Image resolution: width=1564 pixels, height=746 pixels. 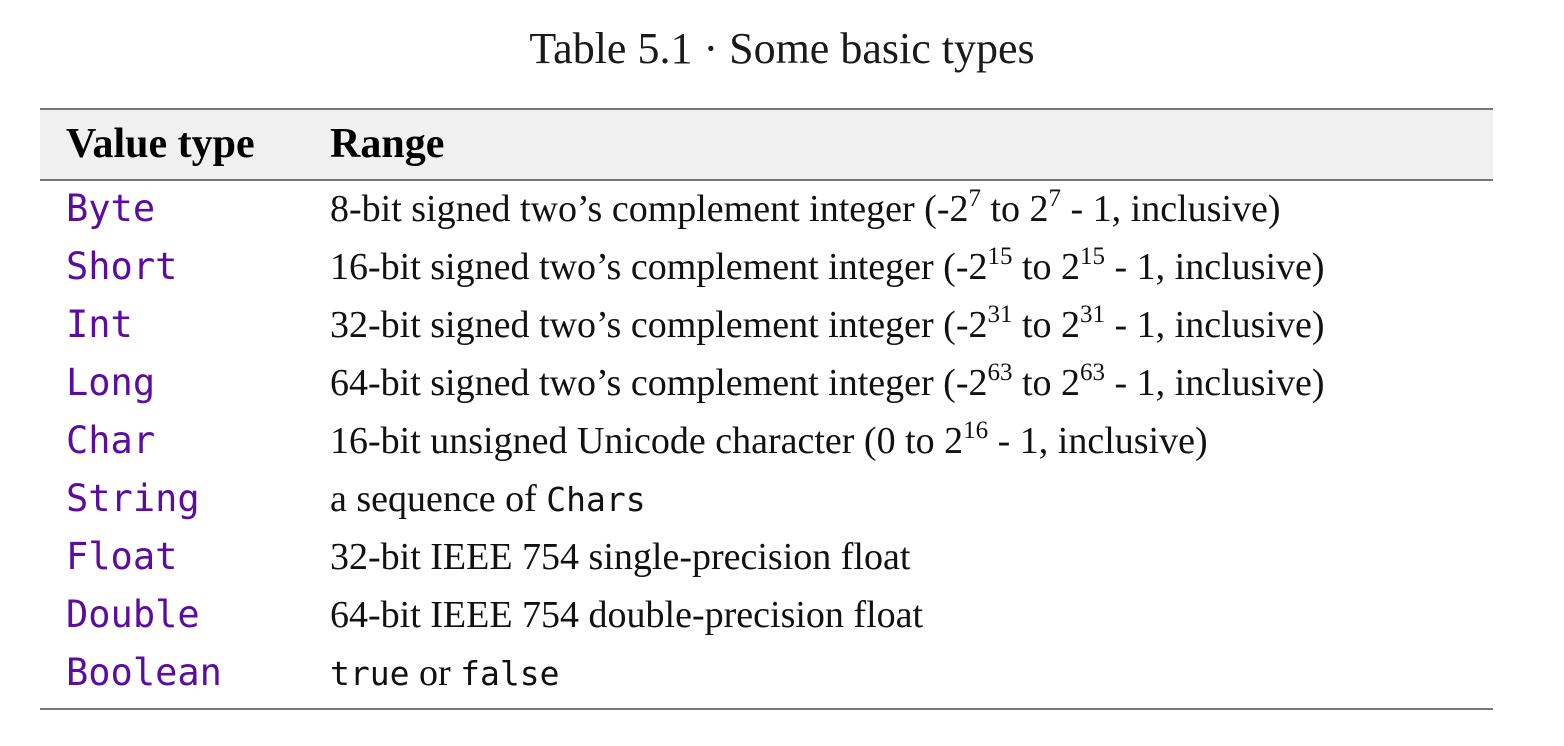 I want to click on code-chars: Chars, so click(x=596, y=499).